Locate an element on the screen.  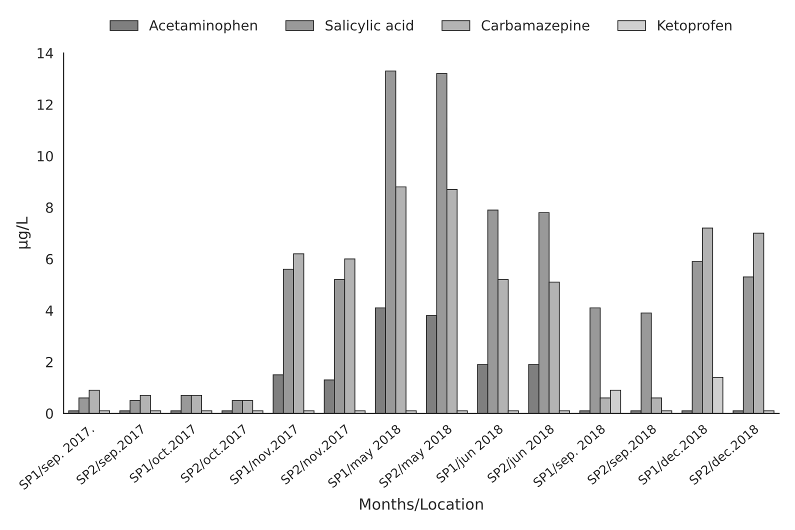
legend-label: Salicylic acid is located at coordinates (369, 27).